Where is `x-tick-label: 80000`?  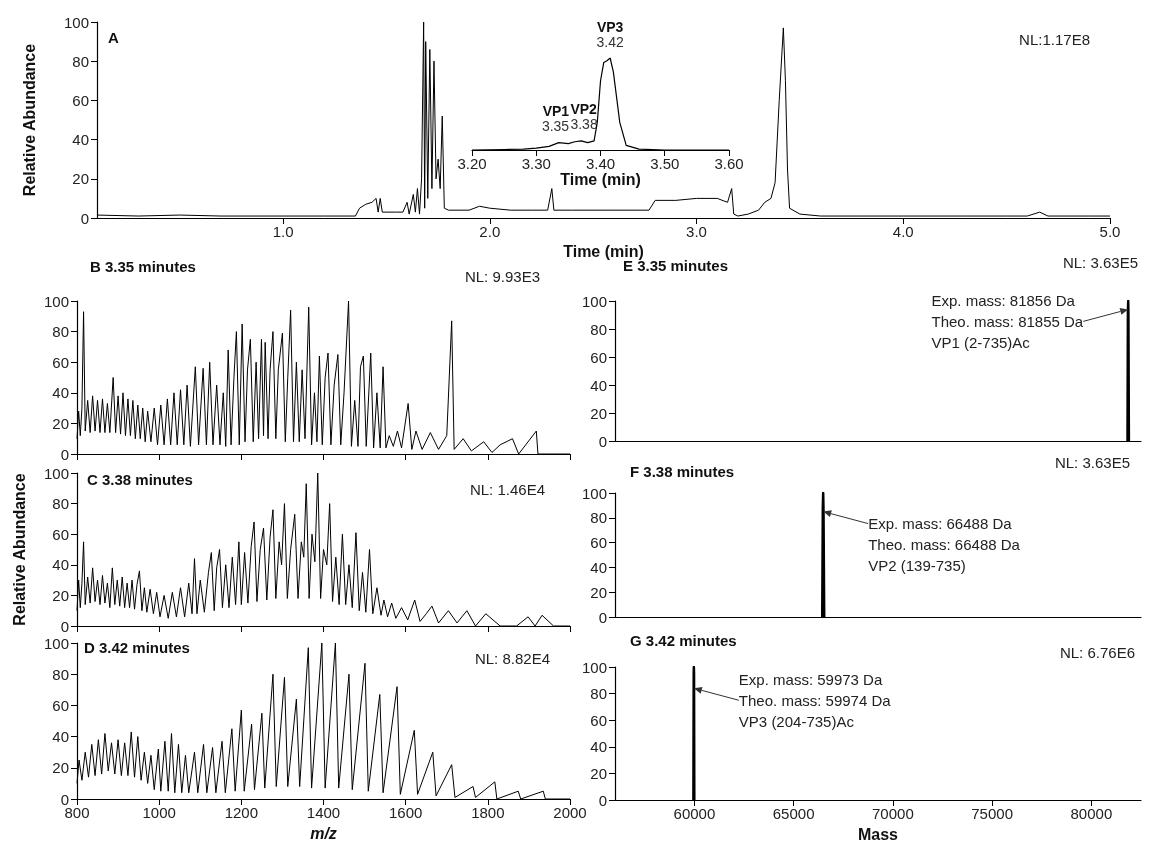 x-tick-label: 80000 is located at coordinates (1091, 813).